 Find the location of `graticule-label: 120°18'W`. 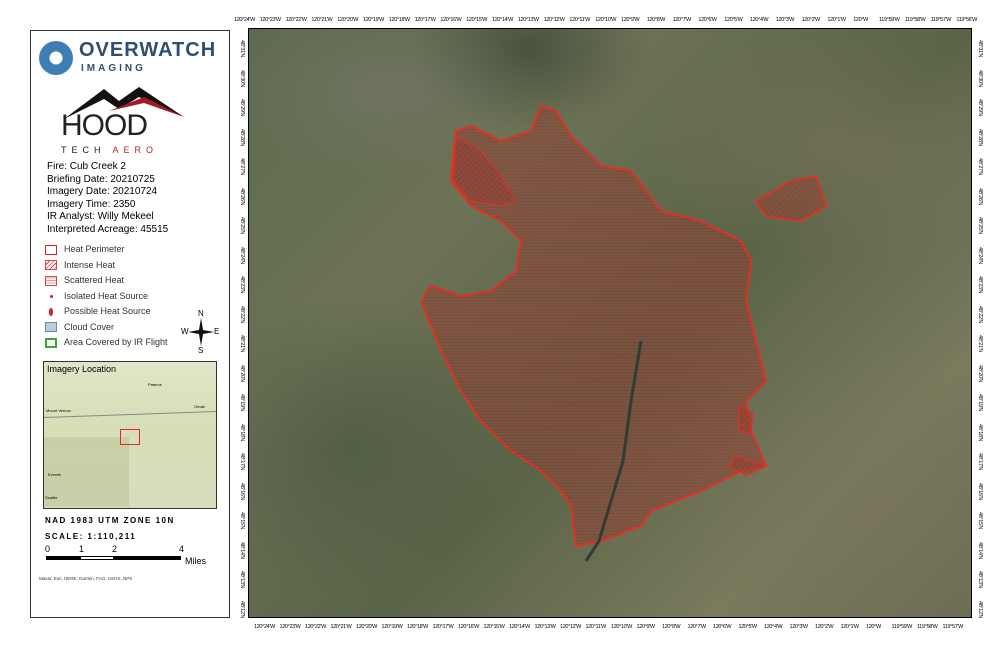

graticule-label: 120°18'W is located at coordinates (399, 20).